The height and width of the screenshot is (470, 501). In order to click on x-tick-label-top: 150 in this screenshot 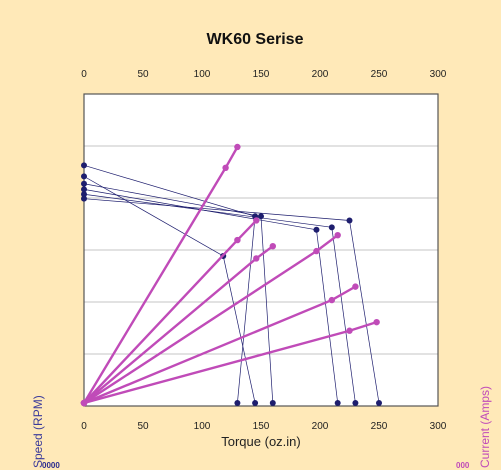, I will do `click(261, 74)`.